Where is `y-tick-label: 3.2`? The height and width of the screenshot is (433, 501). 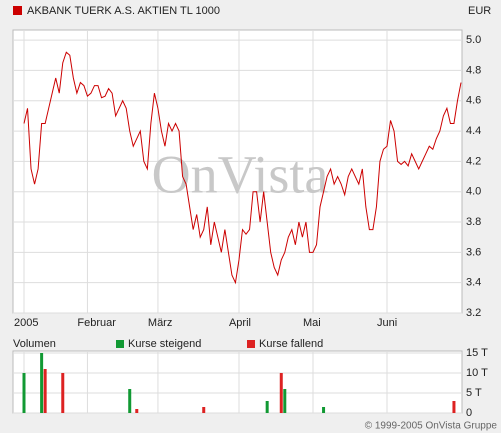 y-tick-label: 3.2 is located at coordinates (473, 313).